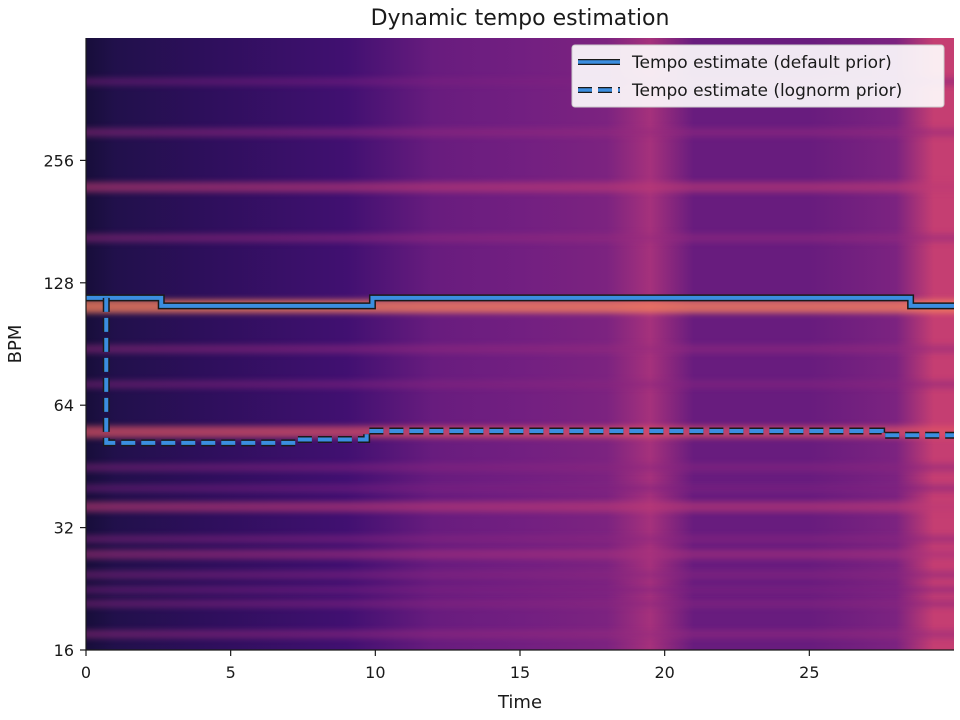 This screenshot has height=720, width=960. I want to click on y-ticks: 16 32 64 128 256, so click(64, 405).